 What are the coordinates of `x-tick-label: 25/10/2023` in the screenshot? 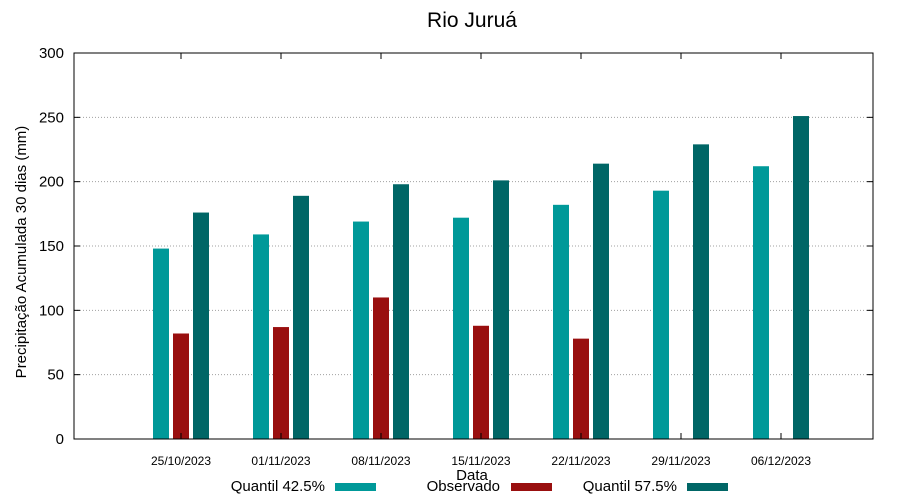 It's located at (181, 461).